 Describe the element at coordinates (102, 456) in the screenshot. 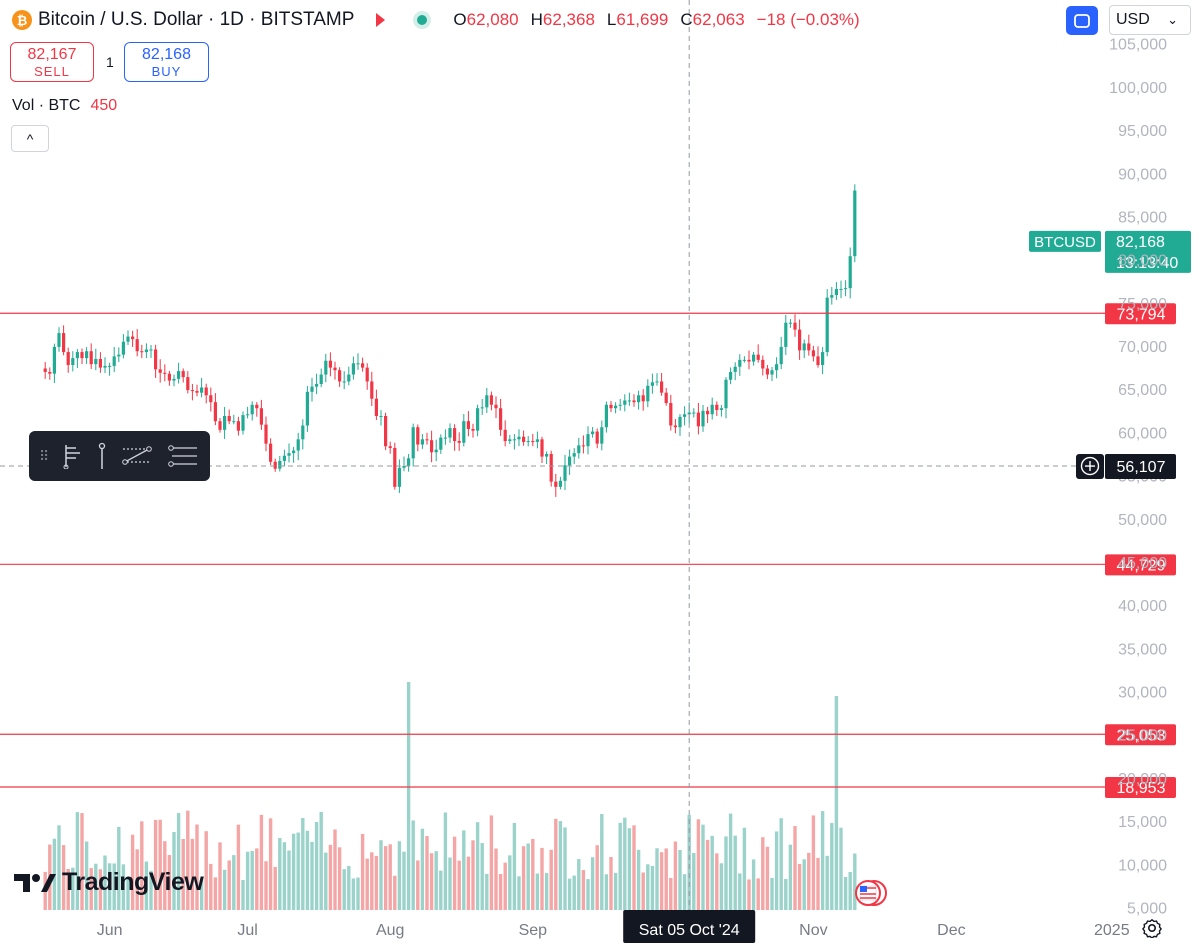

I see `vertical-line-icon` at that location.